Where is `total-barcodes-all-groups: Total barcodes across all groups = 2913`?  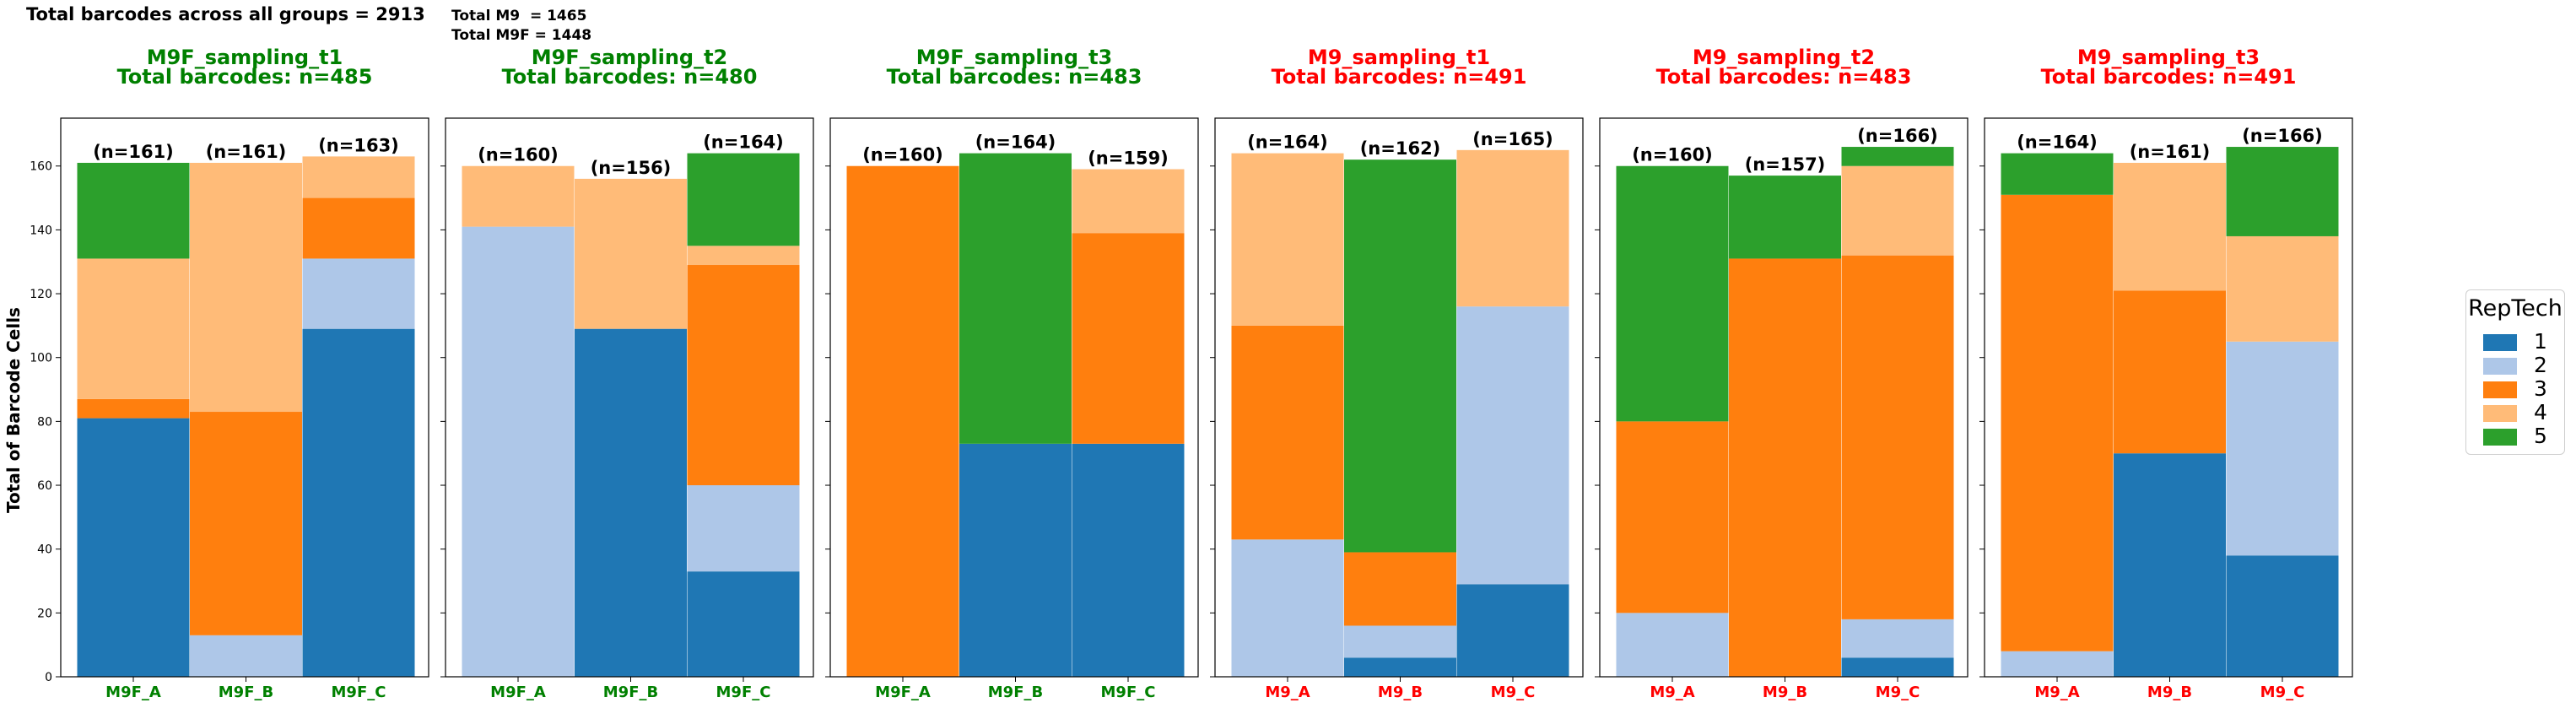 total-barcodes-all-groups: Total barcodes across all groups = 2913 is located at coordinates (225, 14).